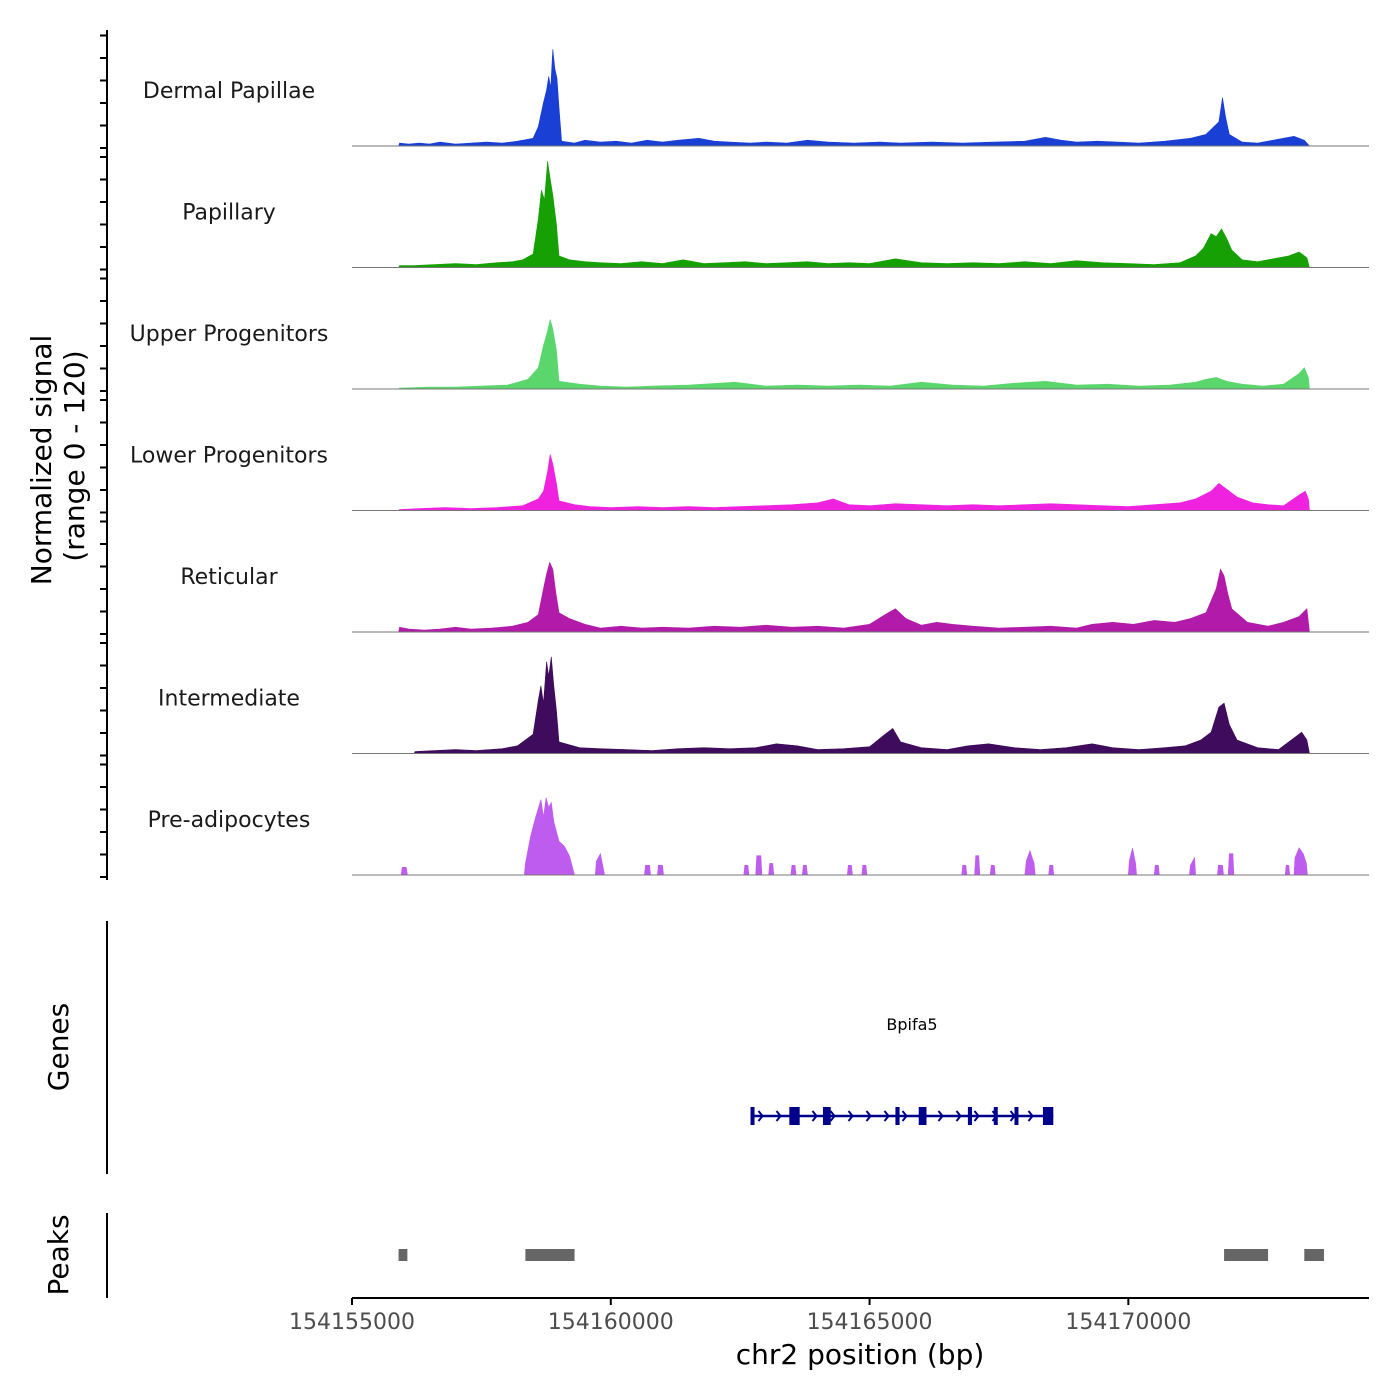 Image resolution: width=1400 pixels, height=1400 pixels. Describe the element at coordinates (58, 1047) in the screenshot. I see `genes-panel-label: Genes` at that location.